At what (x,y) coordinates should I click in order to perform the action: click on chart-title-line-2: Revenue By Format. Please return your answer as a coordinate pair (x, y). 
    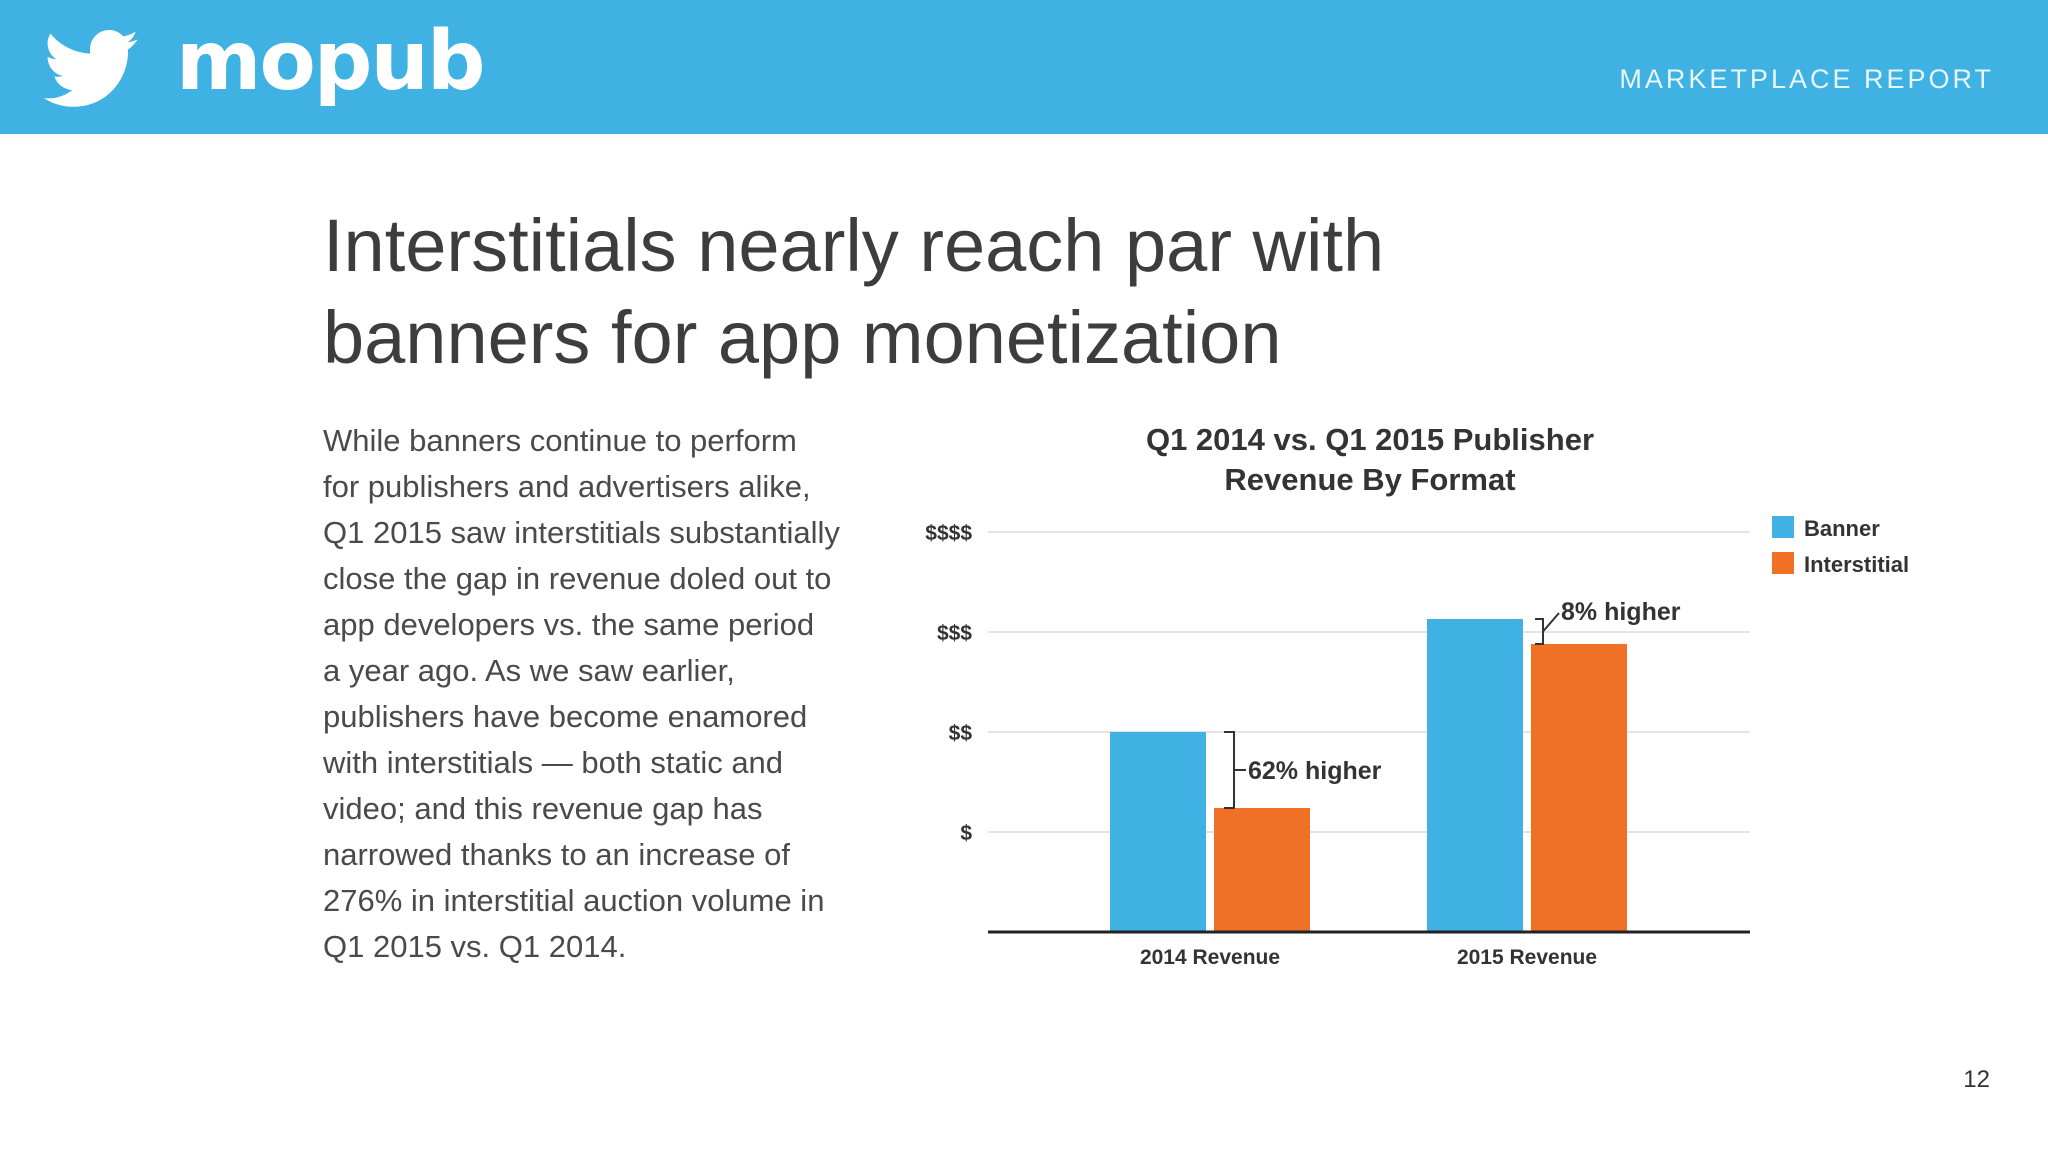
    Looking at the image, I should click on (1370, 479).